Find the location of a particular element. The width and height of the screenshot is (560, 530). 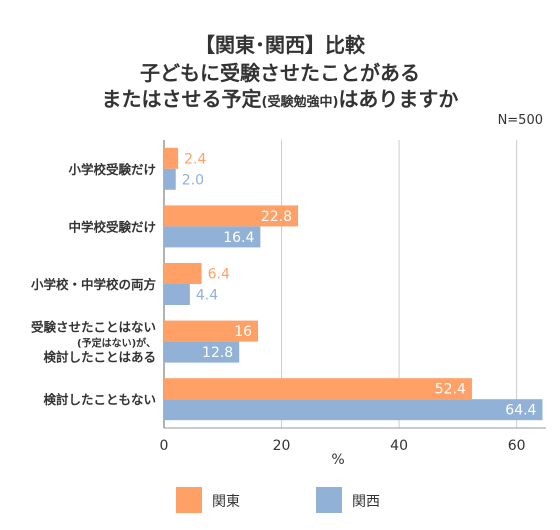

title-line-3: またはさせる予定(受験勉強中)はありますか is located at coordinates (280, 99).